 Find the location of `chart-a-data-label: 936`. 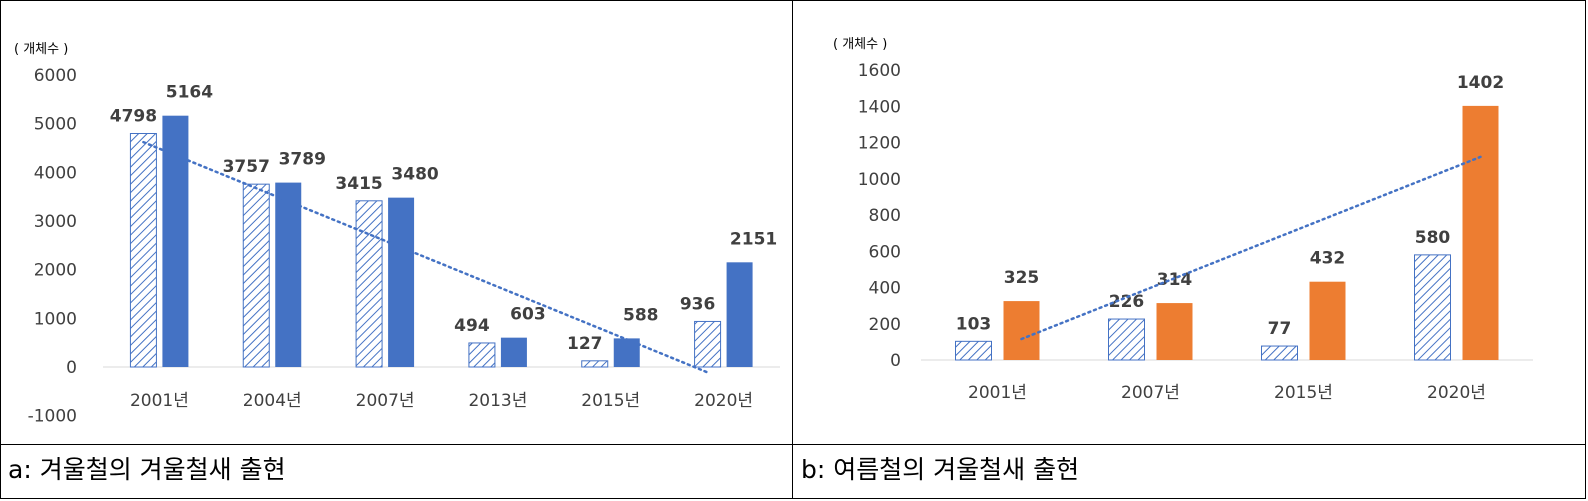

chart-a-data-label: 936 is located at coordinates (698, 304).